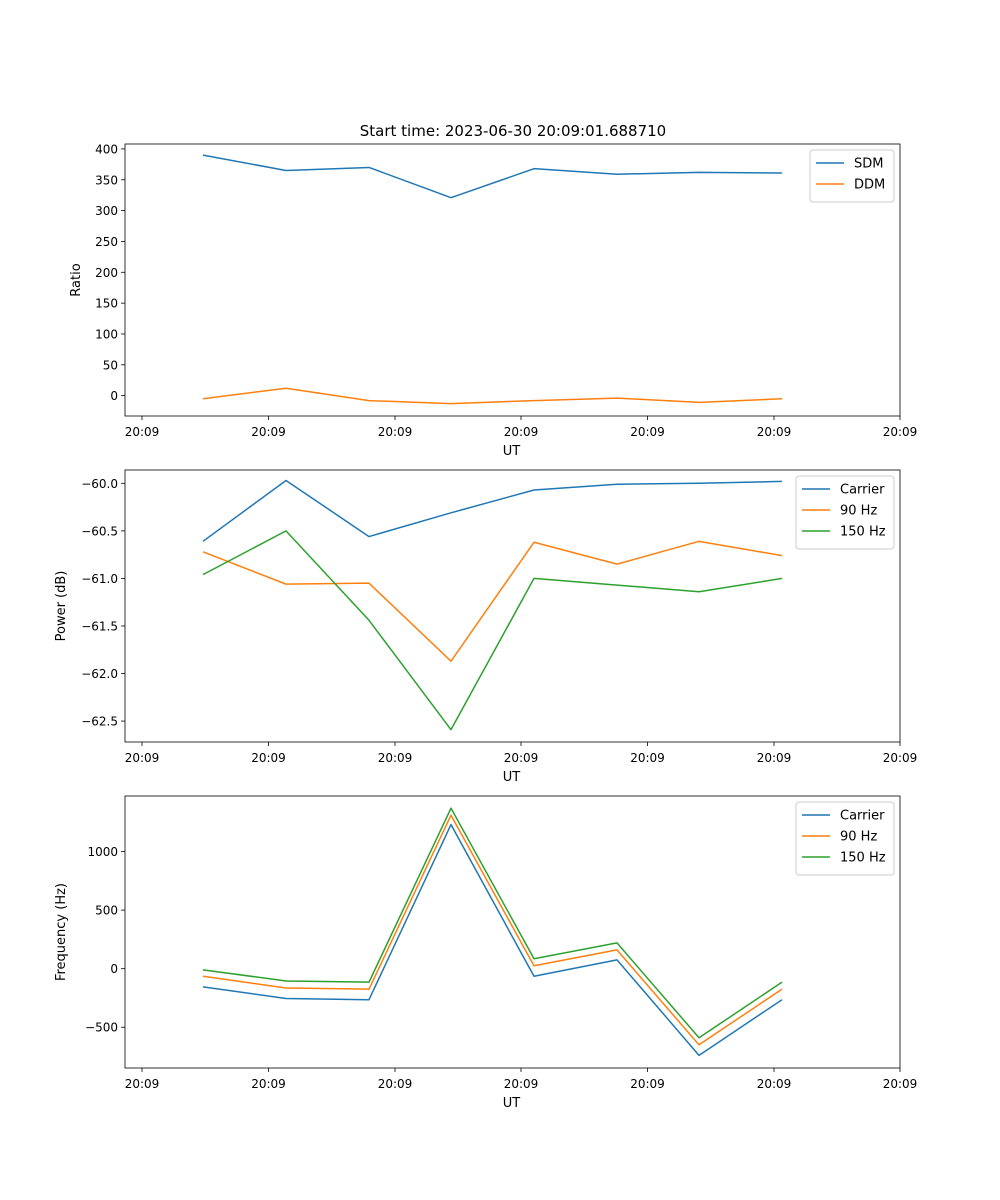 The height and width of the screenshot is (1200, 1000). What do you see at coordinates (61, 932) in the screenshot?
I see `y-axis-label: Frequency (Hz)` at bounding box center [61, 932].